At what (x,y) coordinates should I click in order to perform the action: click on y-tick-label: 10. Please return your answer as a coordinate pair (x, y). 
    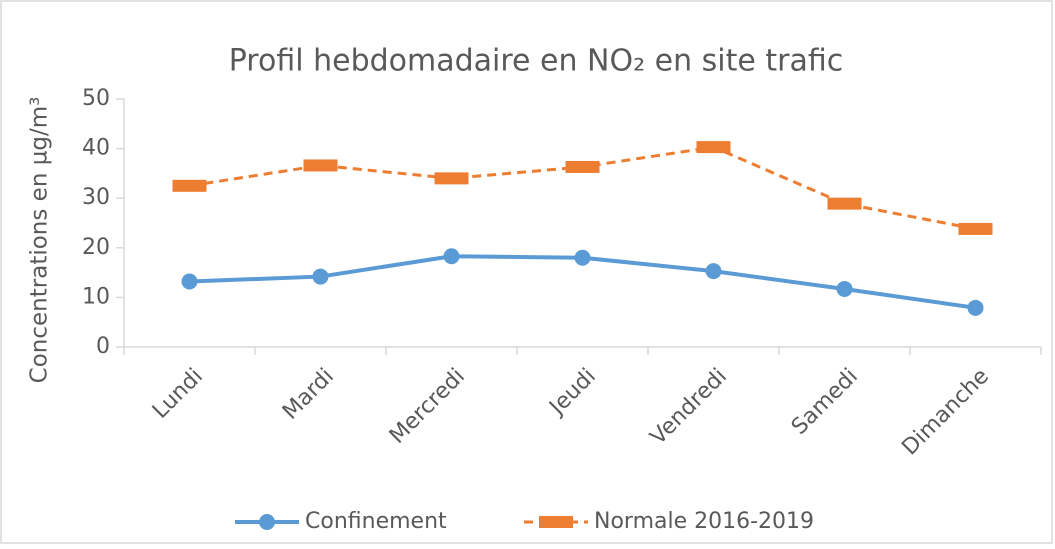
    Looking at the image, I should click on (96, 296).